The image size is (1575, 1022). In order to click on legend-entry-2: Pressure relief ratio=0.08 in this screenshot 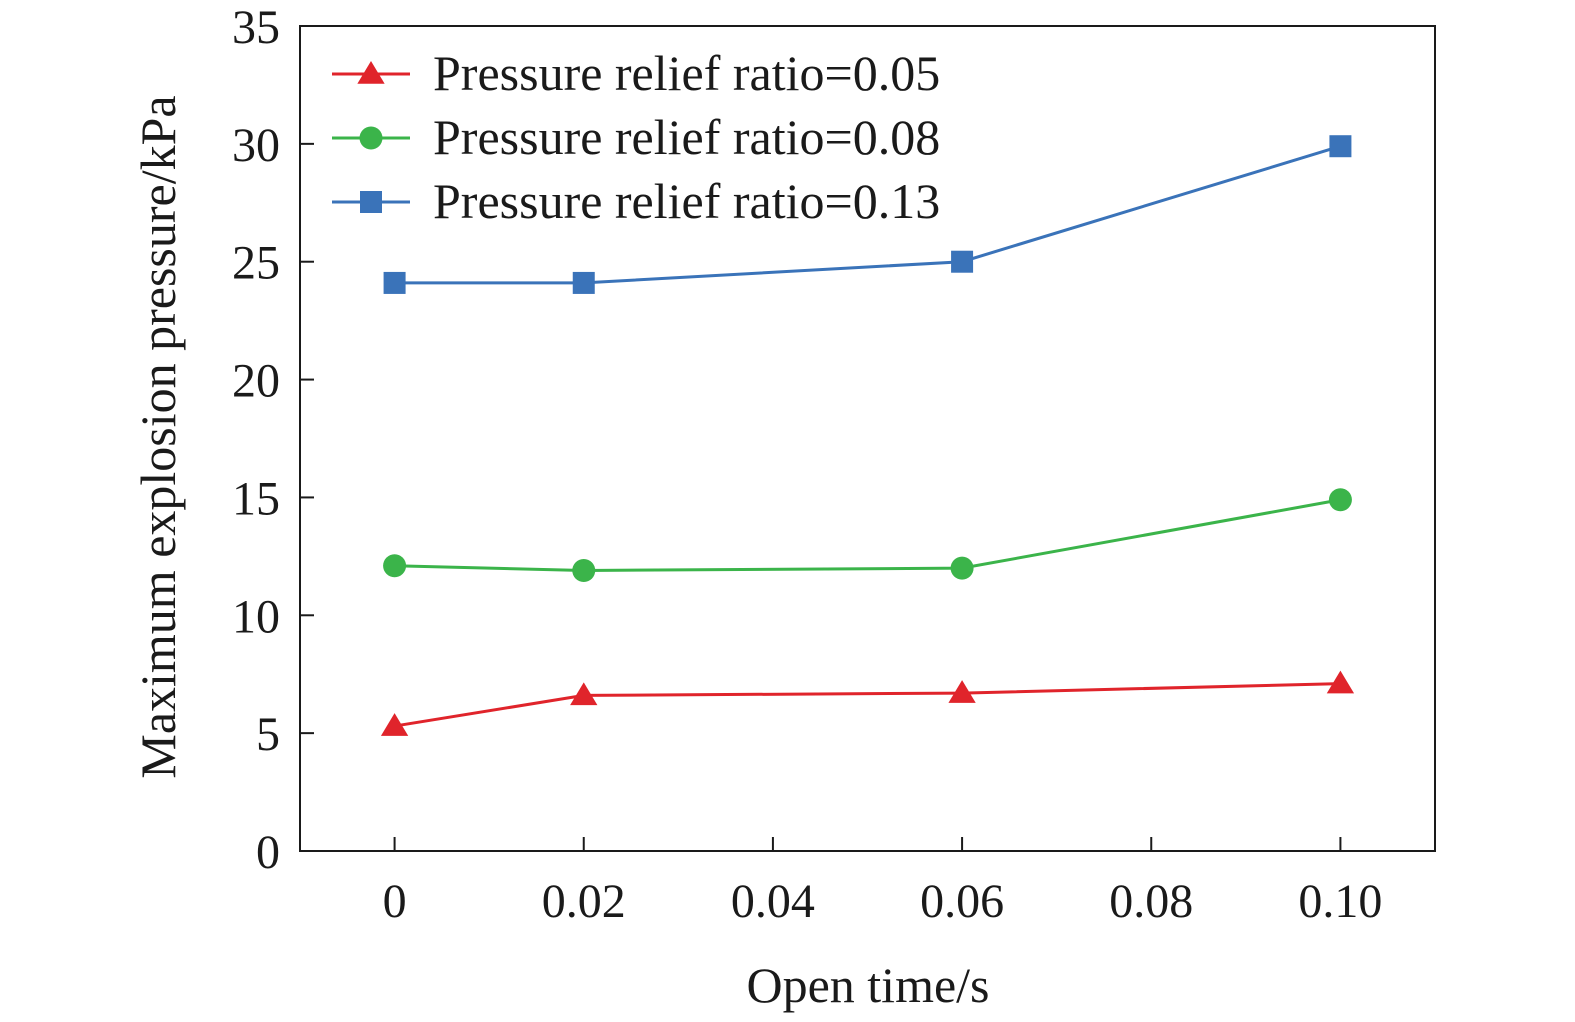, I will do `click(636, 137)`.